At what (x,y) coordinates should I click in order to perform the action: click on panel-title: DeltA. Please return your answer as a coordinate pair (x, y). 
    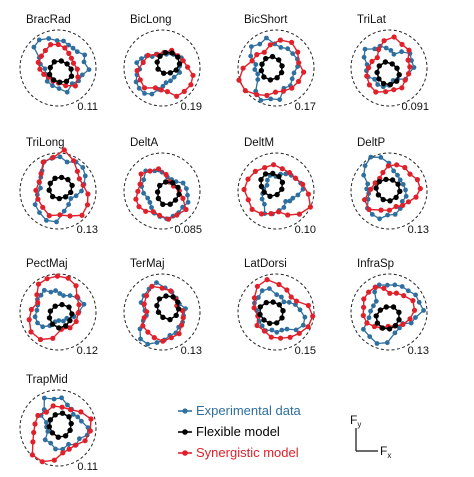
    Looking at the image, I should click on (144, 143).